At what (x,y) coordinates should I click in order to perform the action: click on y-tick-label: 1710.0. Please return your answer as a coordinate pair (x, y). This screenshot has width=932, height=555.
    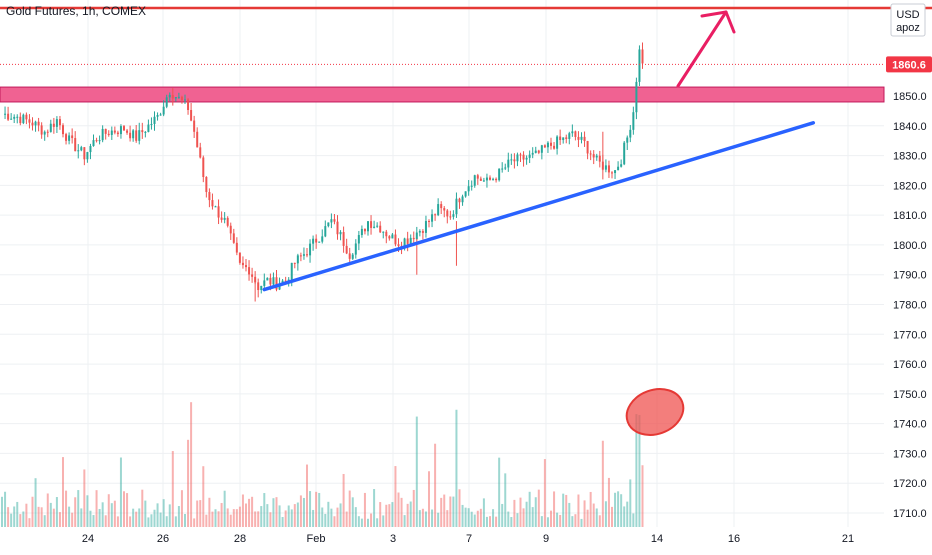
    Looking at the image, I should click on (910, 514).